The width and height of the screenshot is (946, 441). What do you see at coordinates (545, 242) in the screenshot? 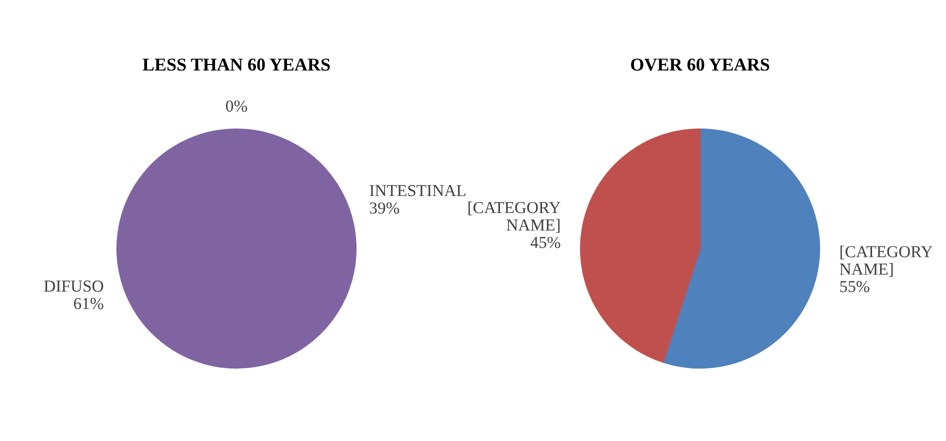
I see `data-label: 45%` at bounding box center [545, 242].